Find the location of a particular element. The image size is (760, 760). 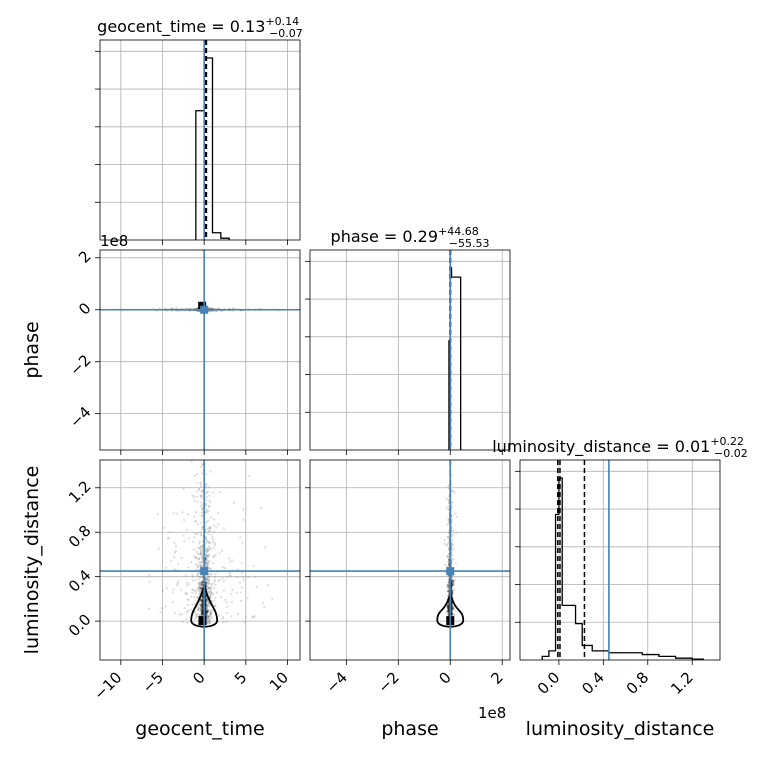

grid-lines is located at coordinates (620, 560).